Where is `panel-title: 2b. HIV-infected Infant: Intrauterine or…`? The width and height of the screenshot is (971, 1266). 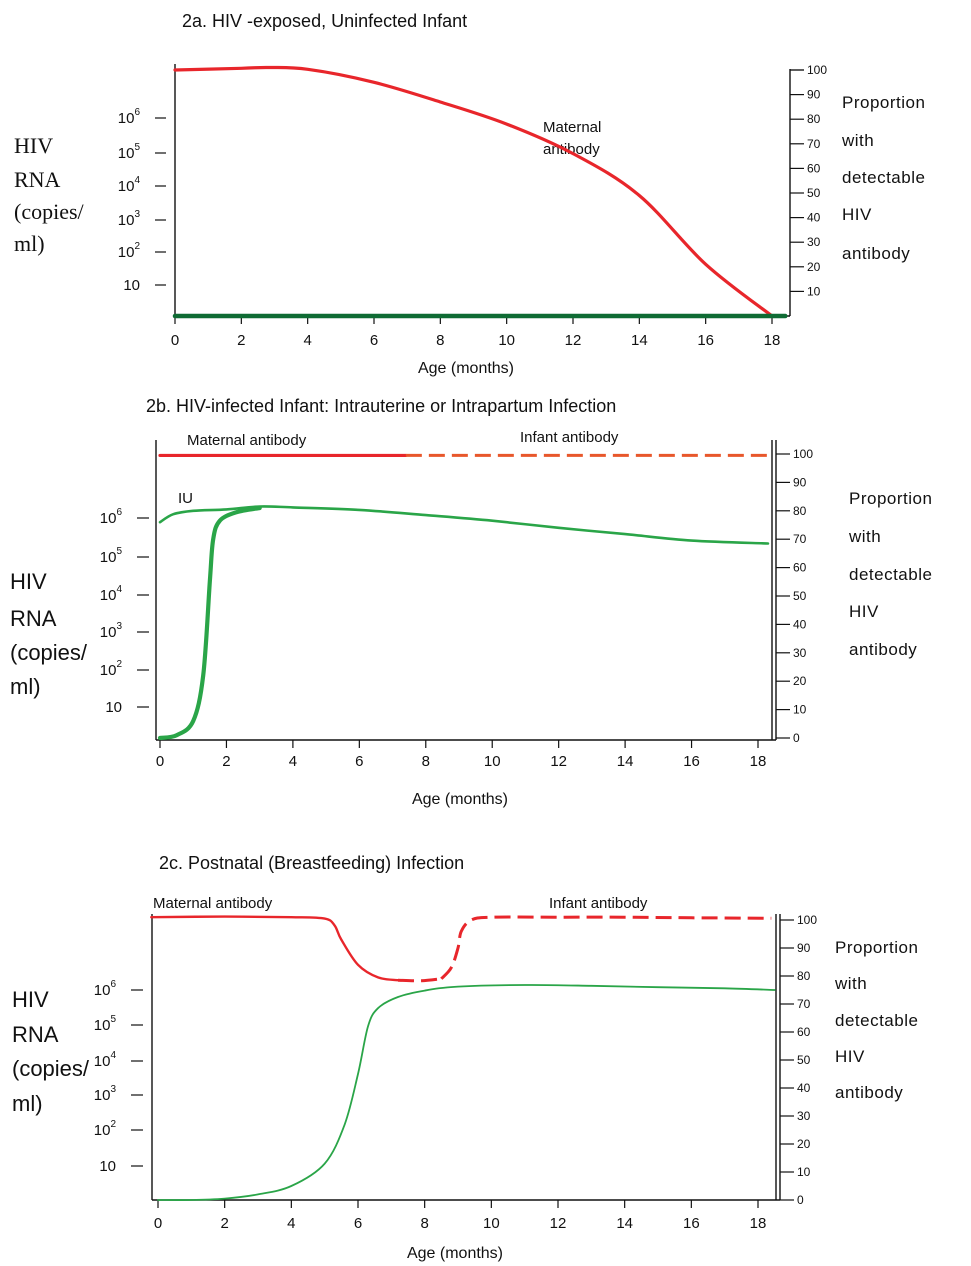 panel-title: 2b. HIV-infected Infant: Intrauterine or… is located at coordinates (381, 406).